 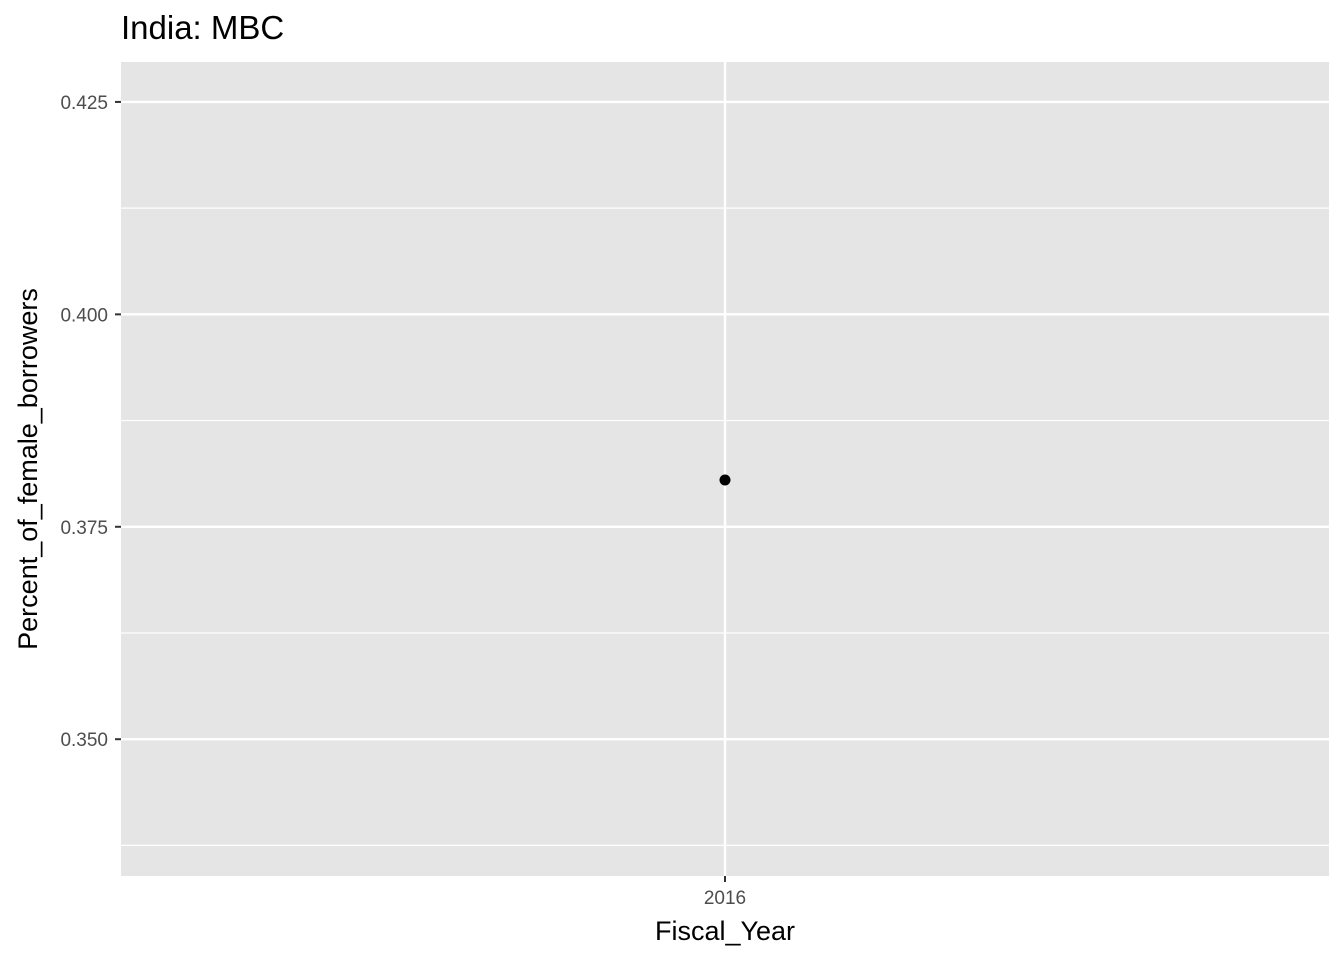 I want to click on y-tick-label: 0.400, so click(x=84, y=315).